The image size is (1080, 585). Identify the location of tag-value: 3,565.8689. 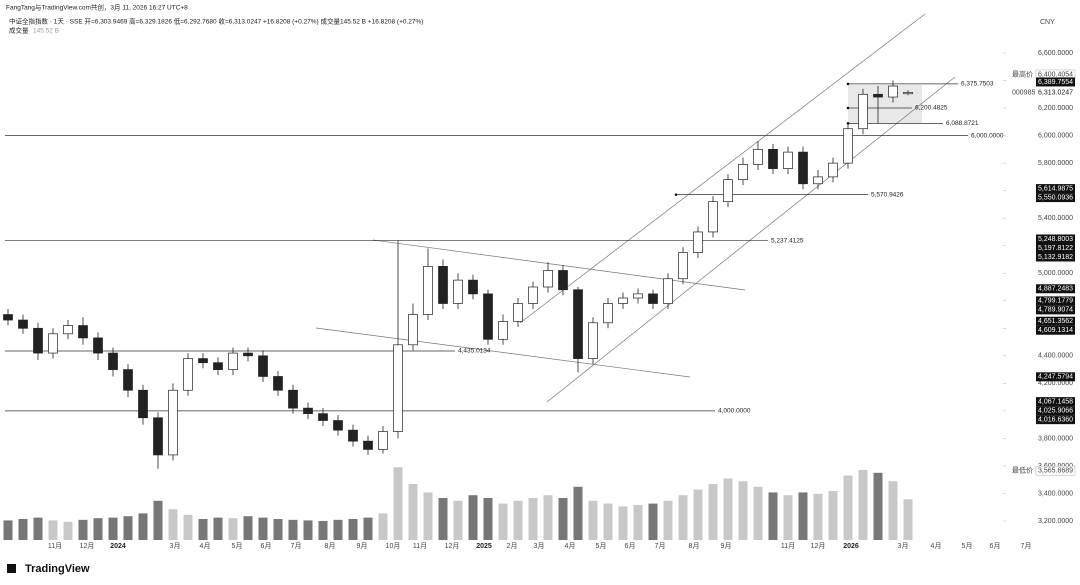
(1055, 470).